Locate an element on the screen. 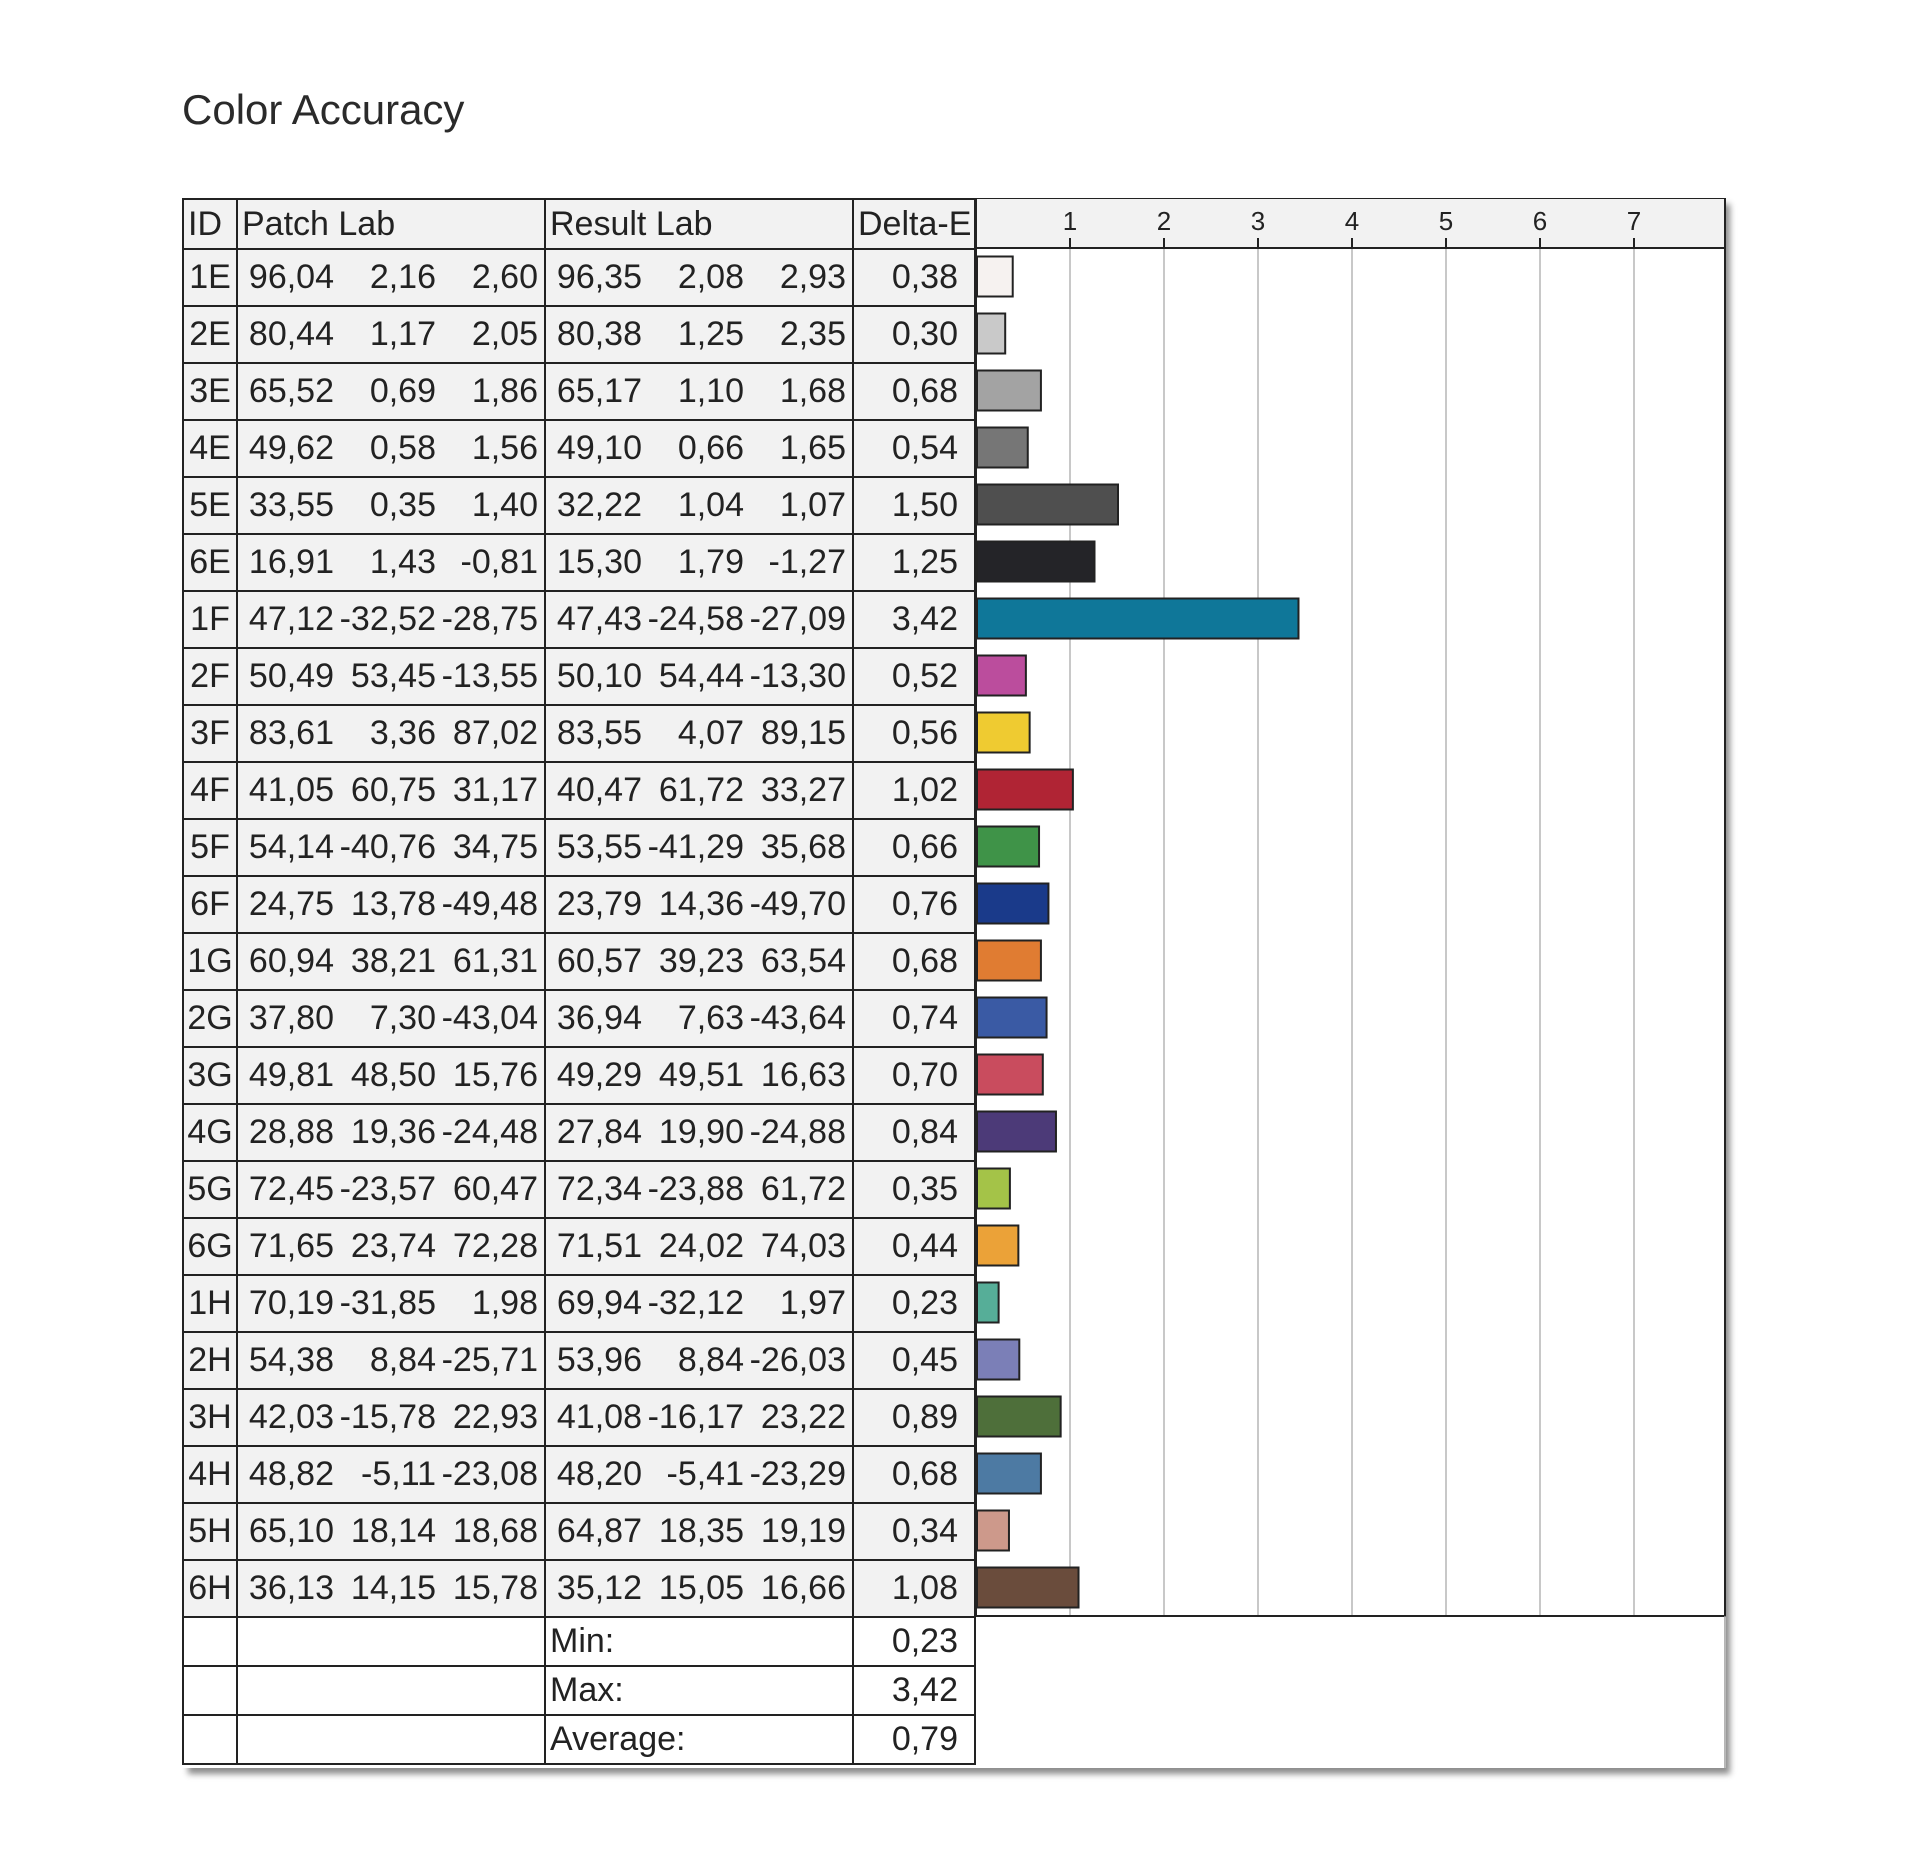 The height and width of the screenshot is (1859, 1920). delta-e-cell: 0,54 is located at coordinates (914, 448).